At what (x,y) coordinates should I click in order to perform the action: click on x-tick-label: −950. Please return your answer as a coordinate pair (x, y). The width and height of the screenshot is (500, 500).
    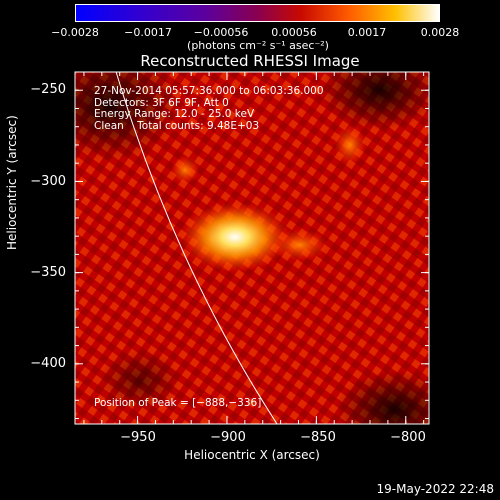
    Looking at the image, I should click on (138, 437).